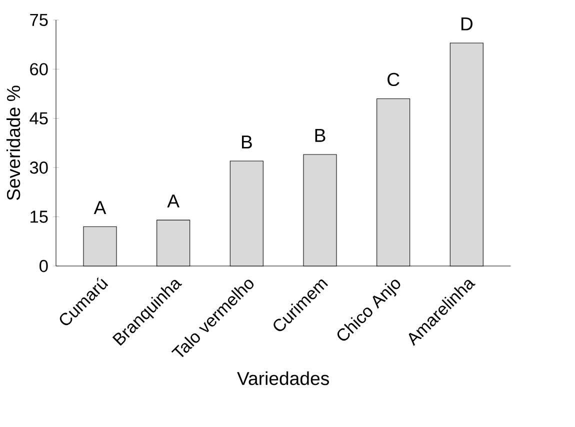  What do you see at coordinates (39, 69) in the screenshot?
I see `y-tick-label: 60` at bounding box center [39, 69].